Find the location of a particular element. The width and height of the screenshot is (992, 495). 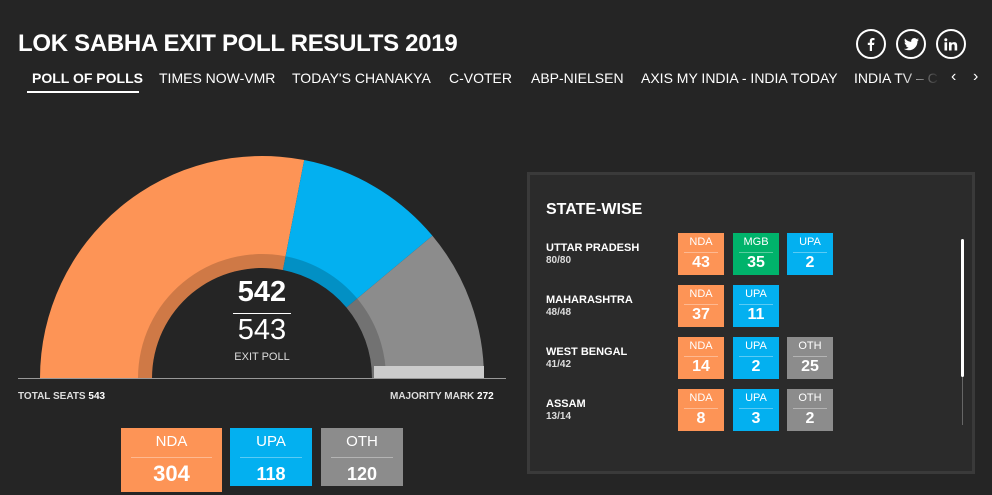

oth-summary-box: OTH 120 is located at coordinates (362, 457).